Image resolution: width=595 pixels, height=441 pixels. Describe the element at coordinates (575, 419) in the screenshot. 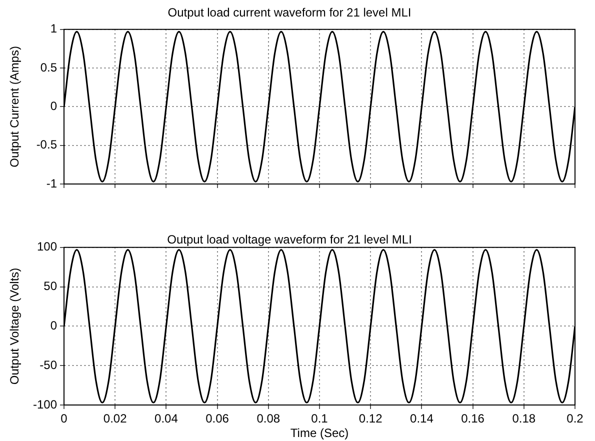

I see `x-tick-label: 0.2` at that location.